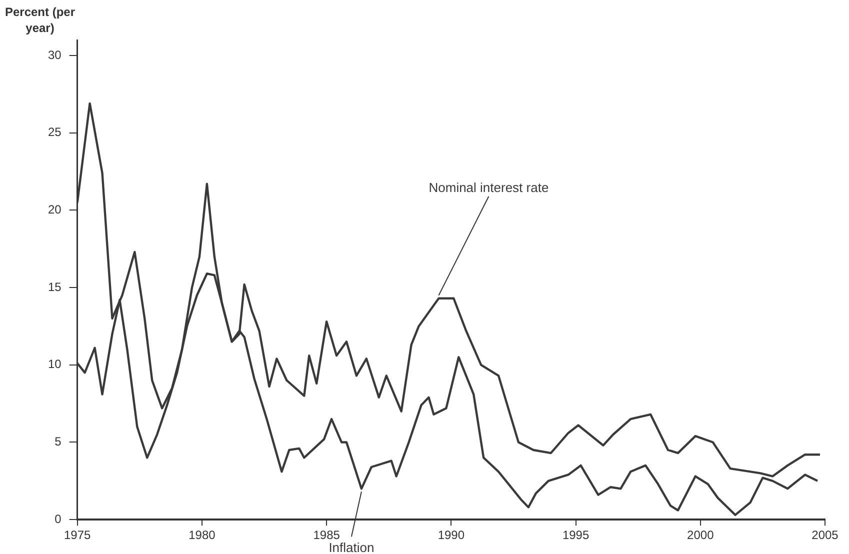  I want to click on x-tick-label: 1975, so click(78, 535).